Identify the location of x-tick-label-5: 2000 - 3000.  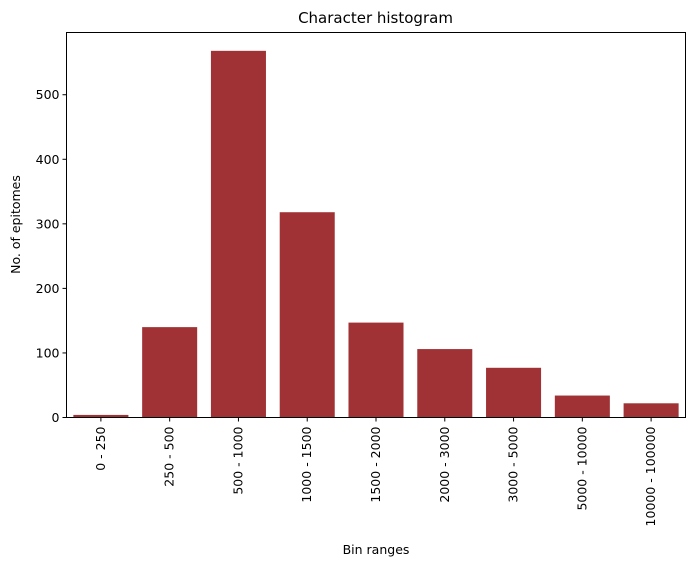
(444, 464).